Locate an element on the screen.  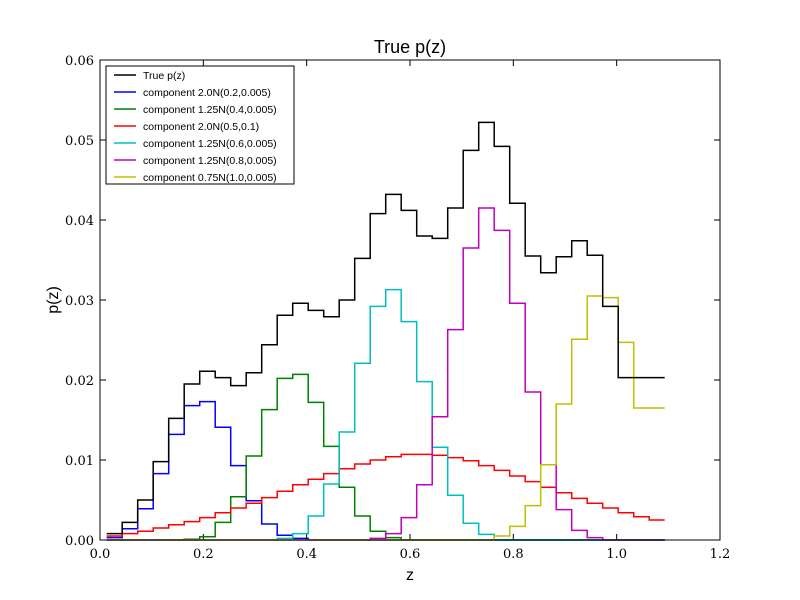
y-tick-label: 0.02 is located at coordinates (79, 381).